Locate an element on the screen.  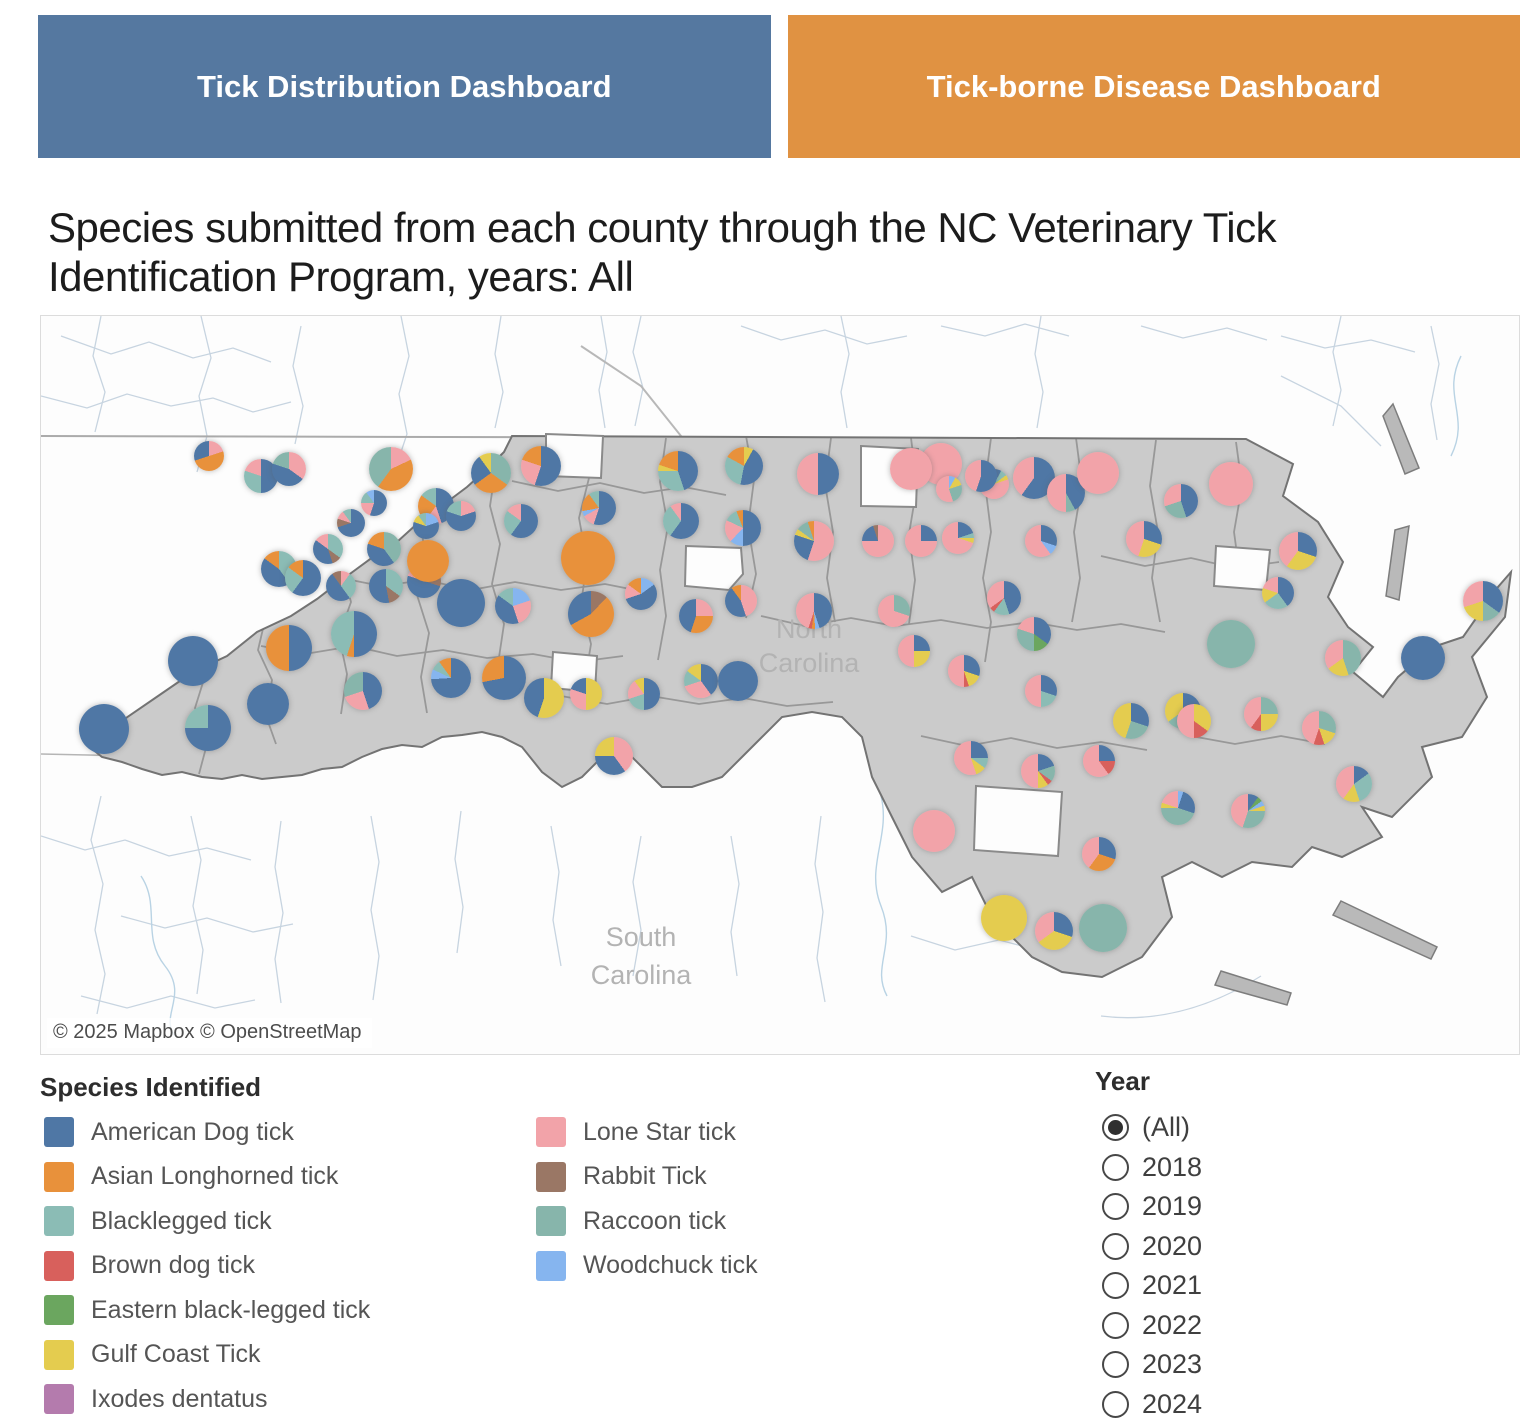
legend-item-wct: Woodchuck tick is located at coordinates (647, 1266).